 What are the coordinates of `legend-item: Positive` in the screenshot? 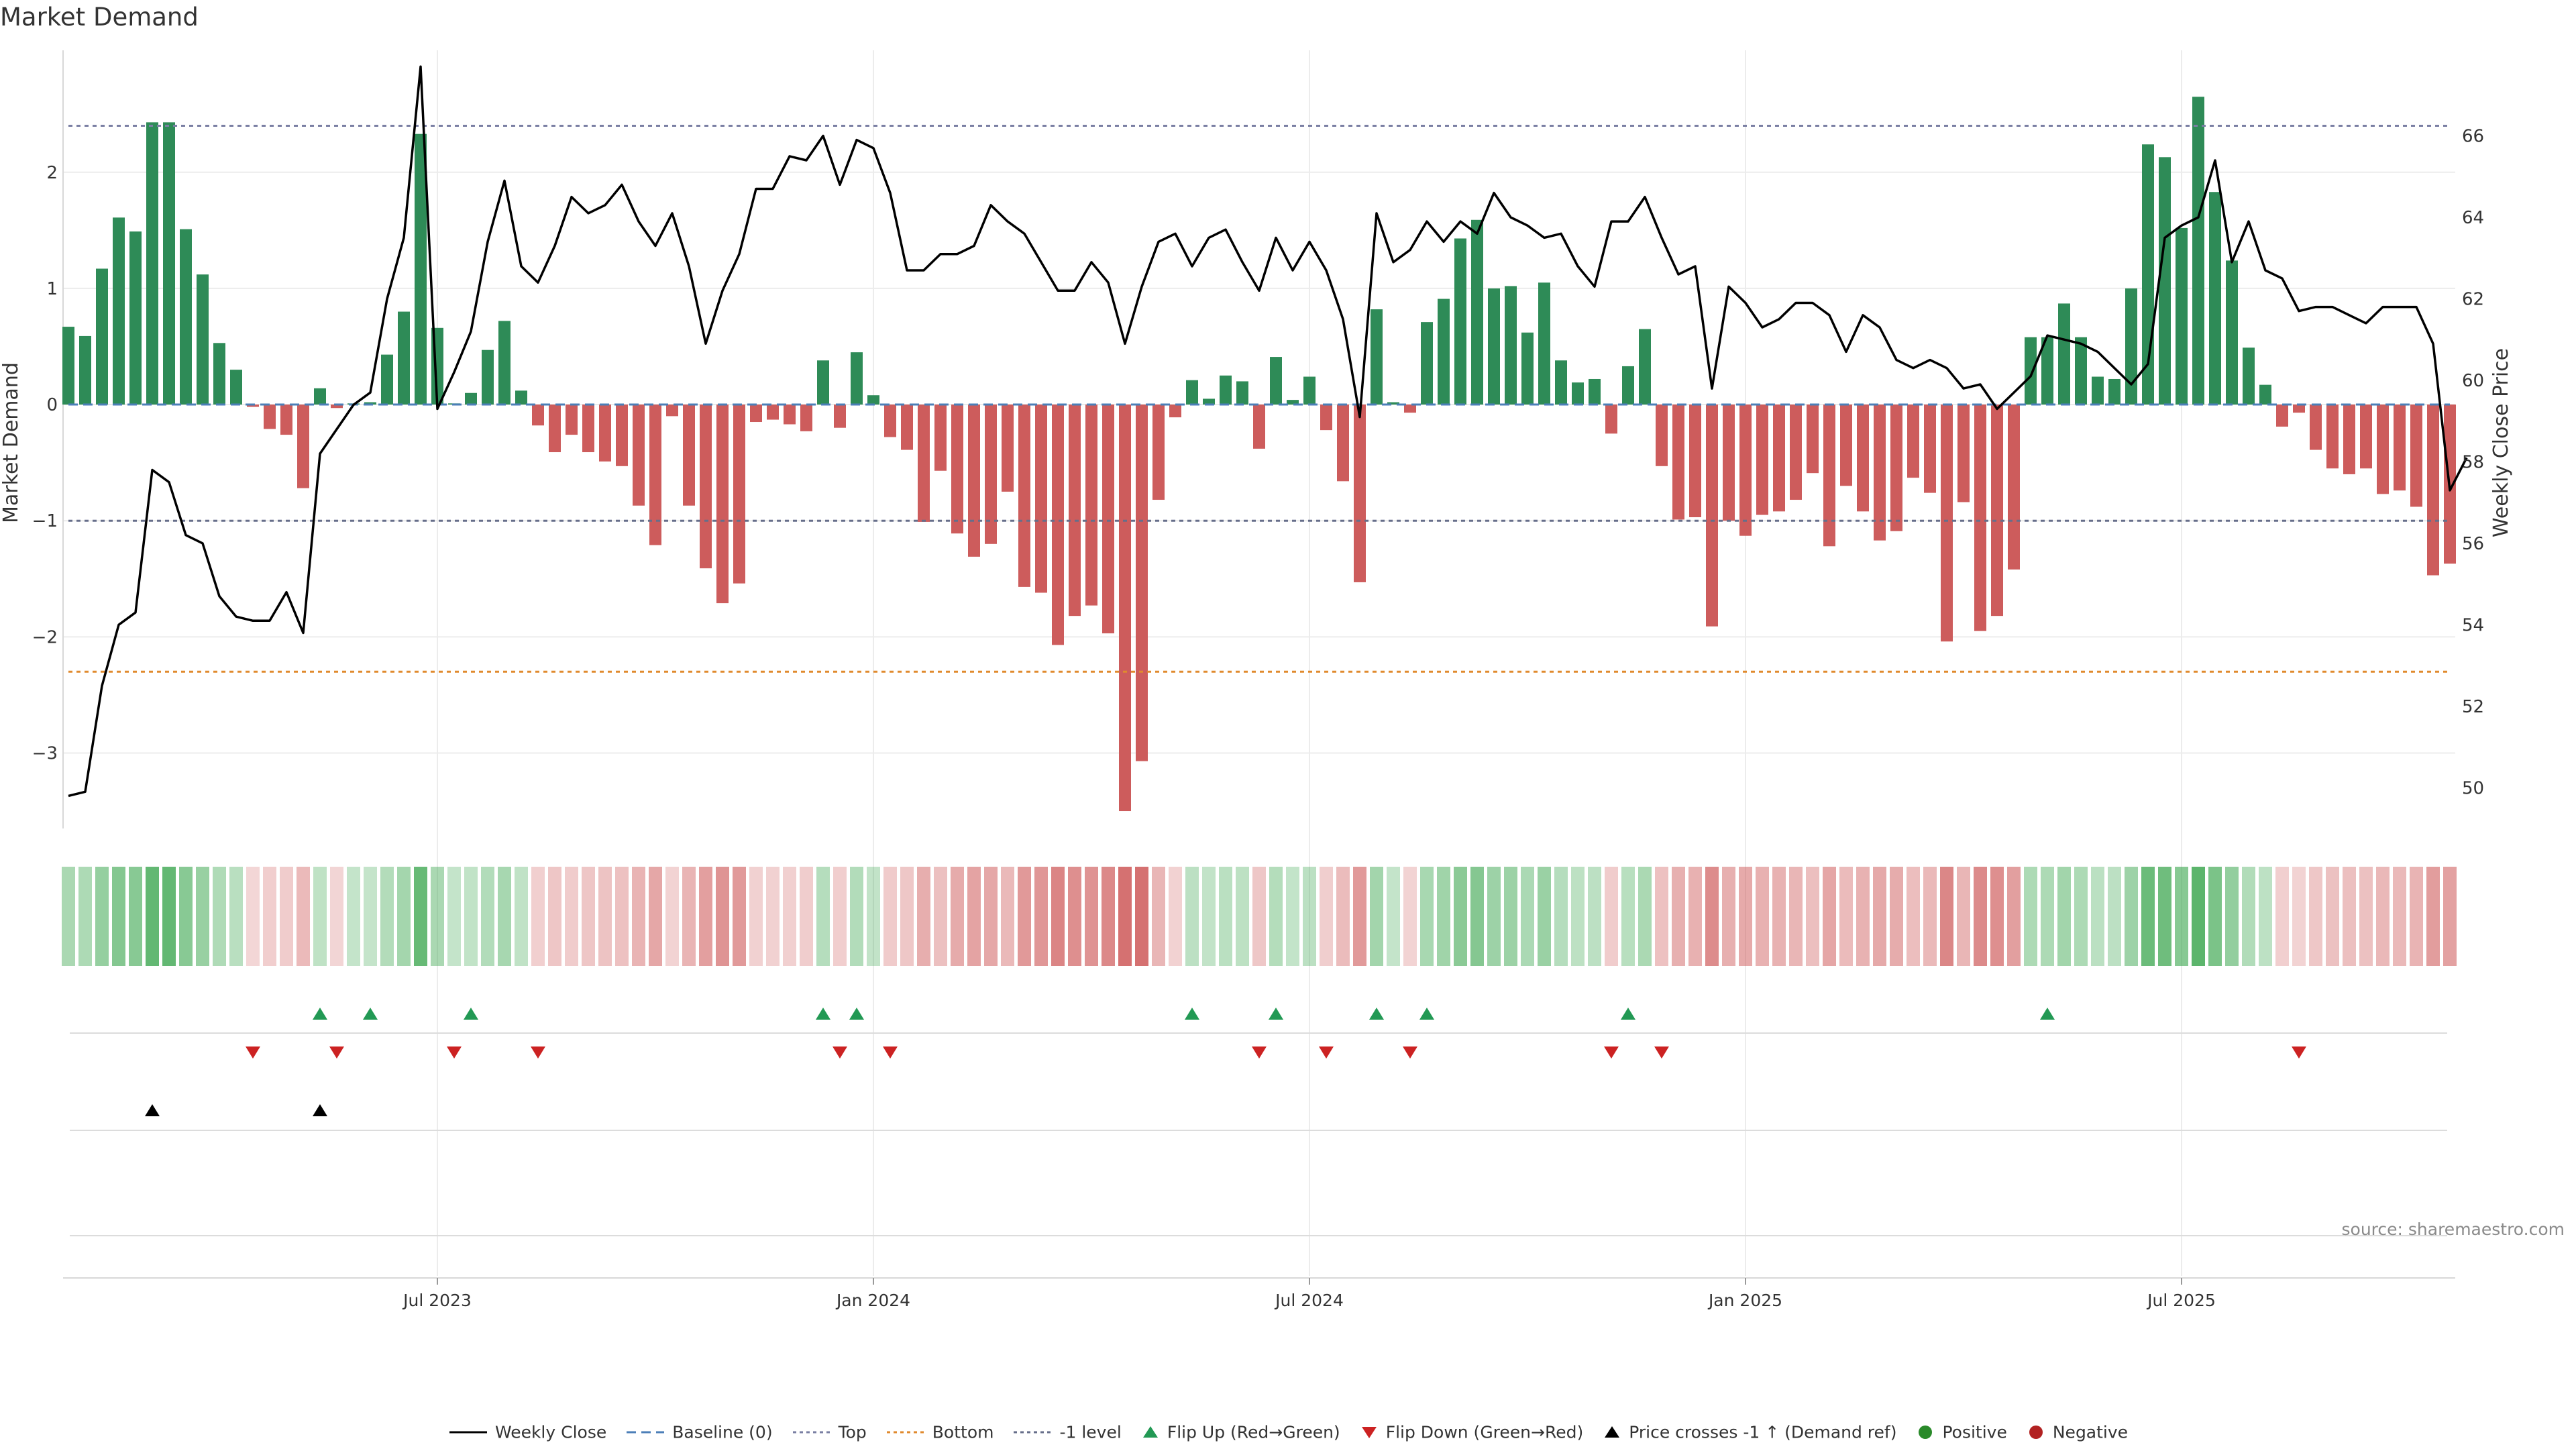 It's located at (1961, 1431).